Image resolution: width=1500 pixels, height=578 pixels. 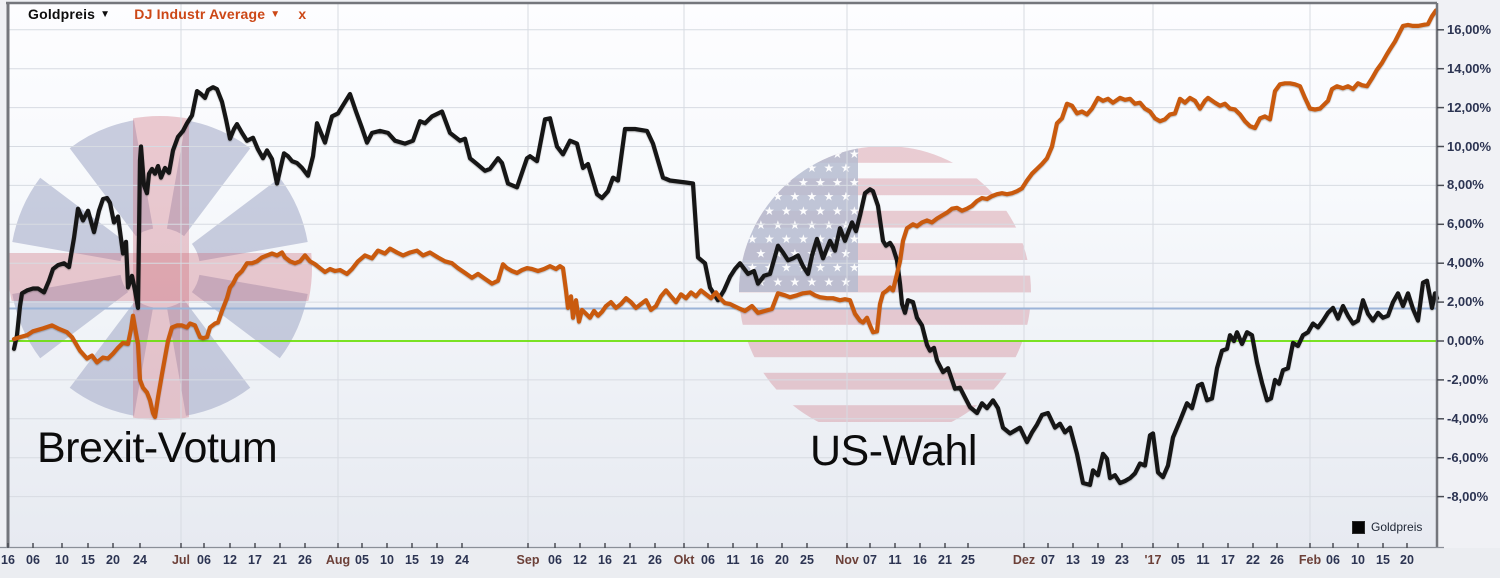 What do you see at coordinates (200, 14) in the screenshot?
I see `legend-dj-label: DJ Industr Average` at bounding box center [200, 14].